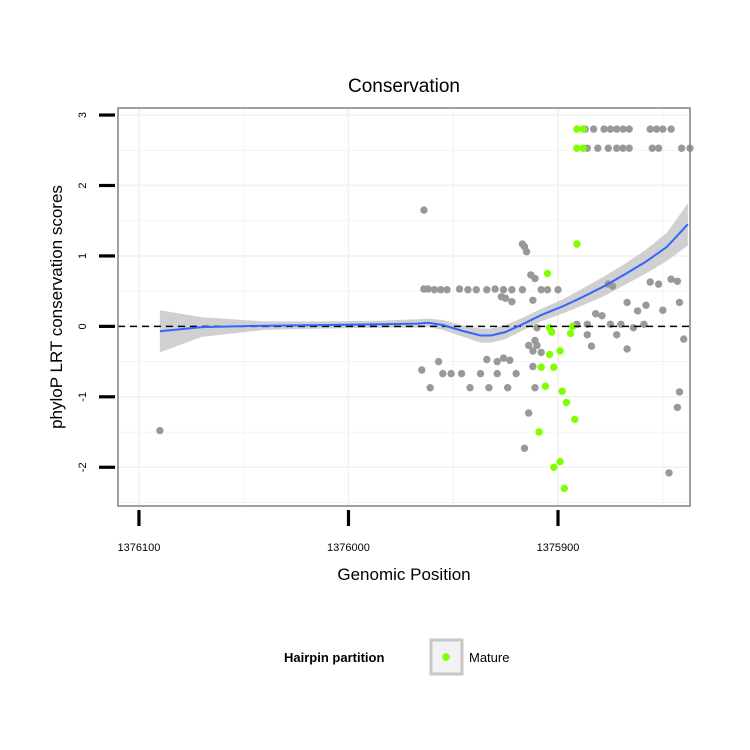 The image size is (750, 750). What do you see at coordinates (83, 115) in the screenshot?
I see `y-tick-label: 3` at bounding box center [83, 115].